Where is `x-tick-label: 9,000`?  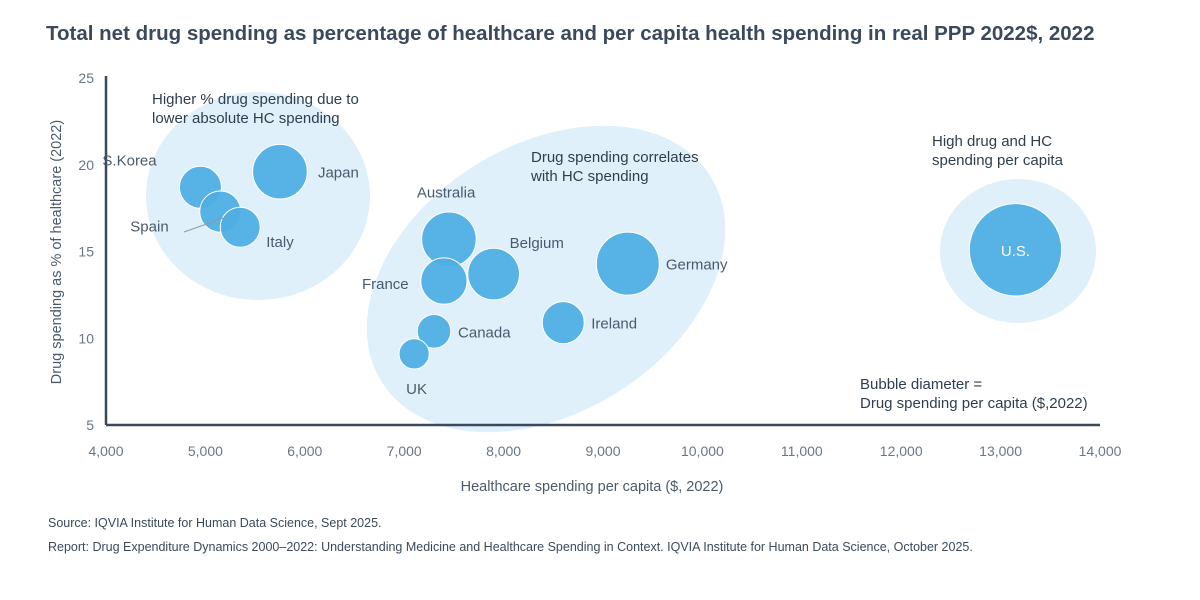 x-tick-label: 9,000 is located at coordinates (602, 451).